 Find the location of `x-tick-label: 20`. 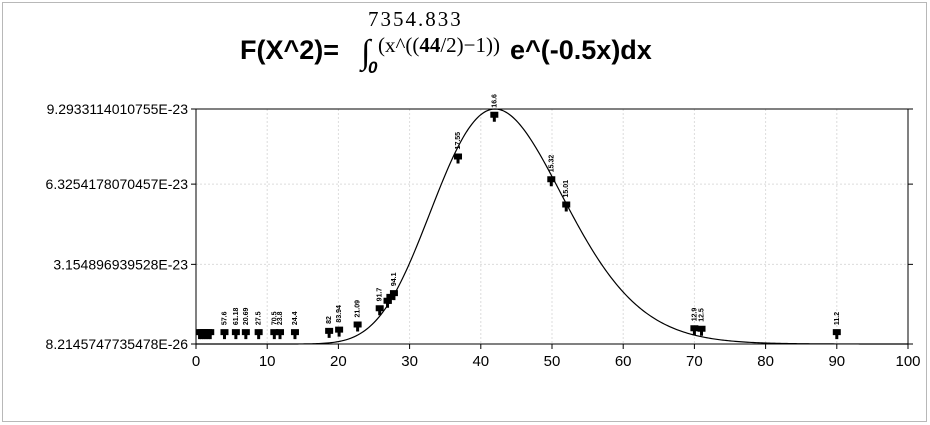

x-tick-label: 20 is located at coordinates (338, 361).